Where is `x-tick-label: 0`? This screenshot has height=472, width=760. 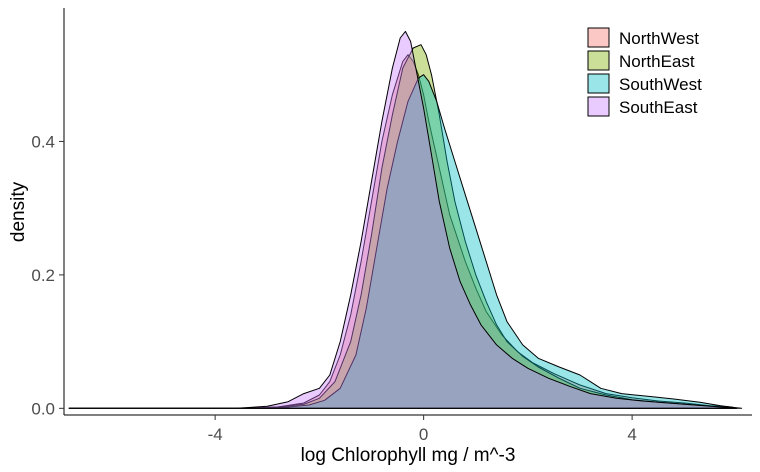
x-tick-label: 0 is located at coordinates (423, 434).